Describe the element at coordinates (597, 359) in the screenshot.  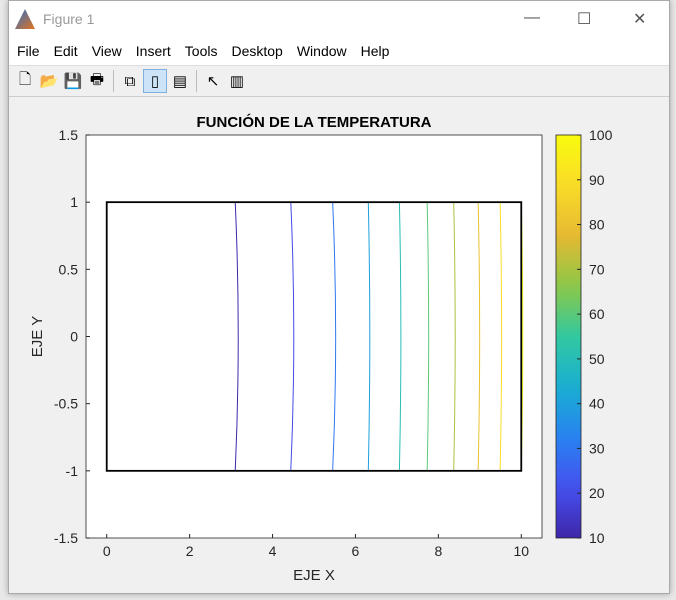
I see `colorbar-tick-label: 50` at that location.